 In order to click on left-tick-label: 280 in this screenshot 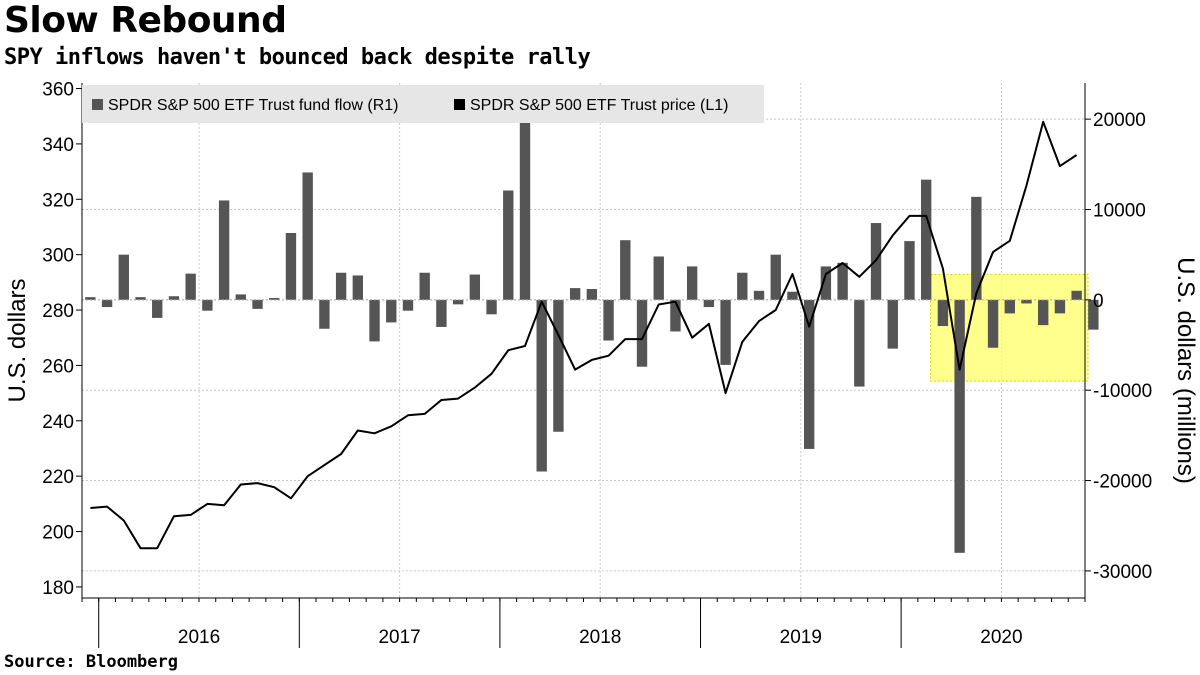, I will do `click(58, 311)`.